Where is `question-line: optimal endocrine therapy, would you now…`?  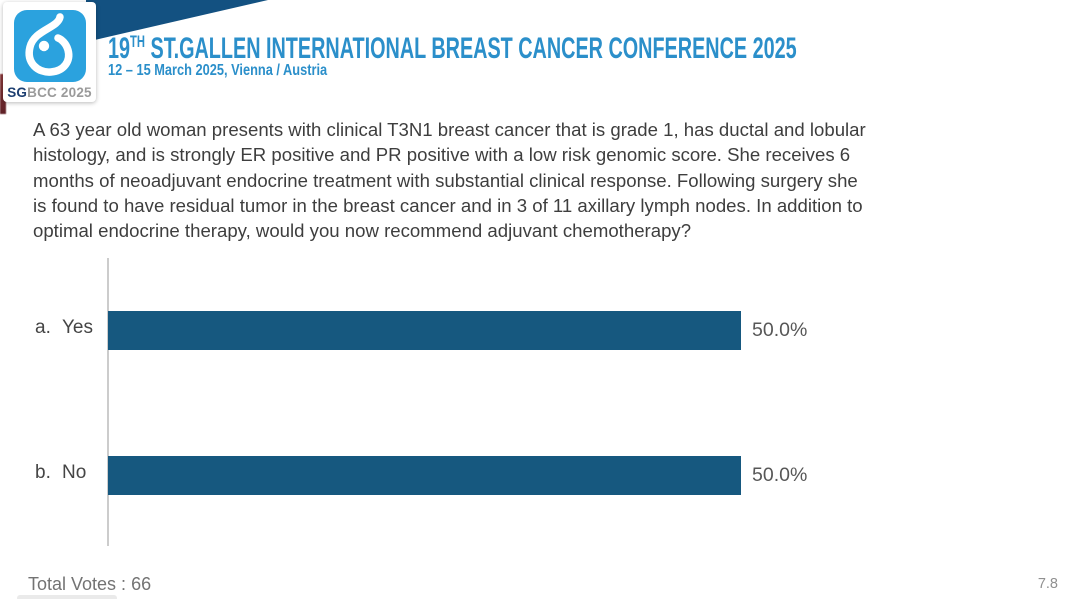
question-line: optimal endocrine therapy, would you now… is located at coordinates (362, 231).